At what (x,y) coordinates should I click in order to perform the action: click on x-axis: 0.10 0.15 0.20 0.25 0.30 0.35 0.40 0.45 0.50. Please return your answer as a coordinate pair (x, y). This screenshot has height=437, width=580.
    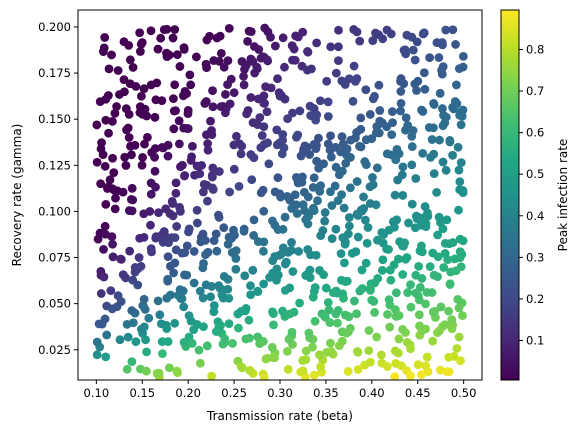
    Looking at the image, I should click on (280, 390).